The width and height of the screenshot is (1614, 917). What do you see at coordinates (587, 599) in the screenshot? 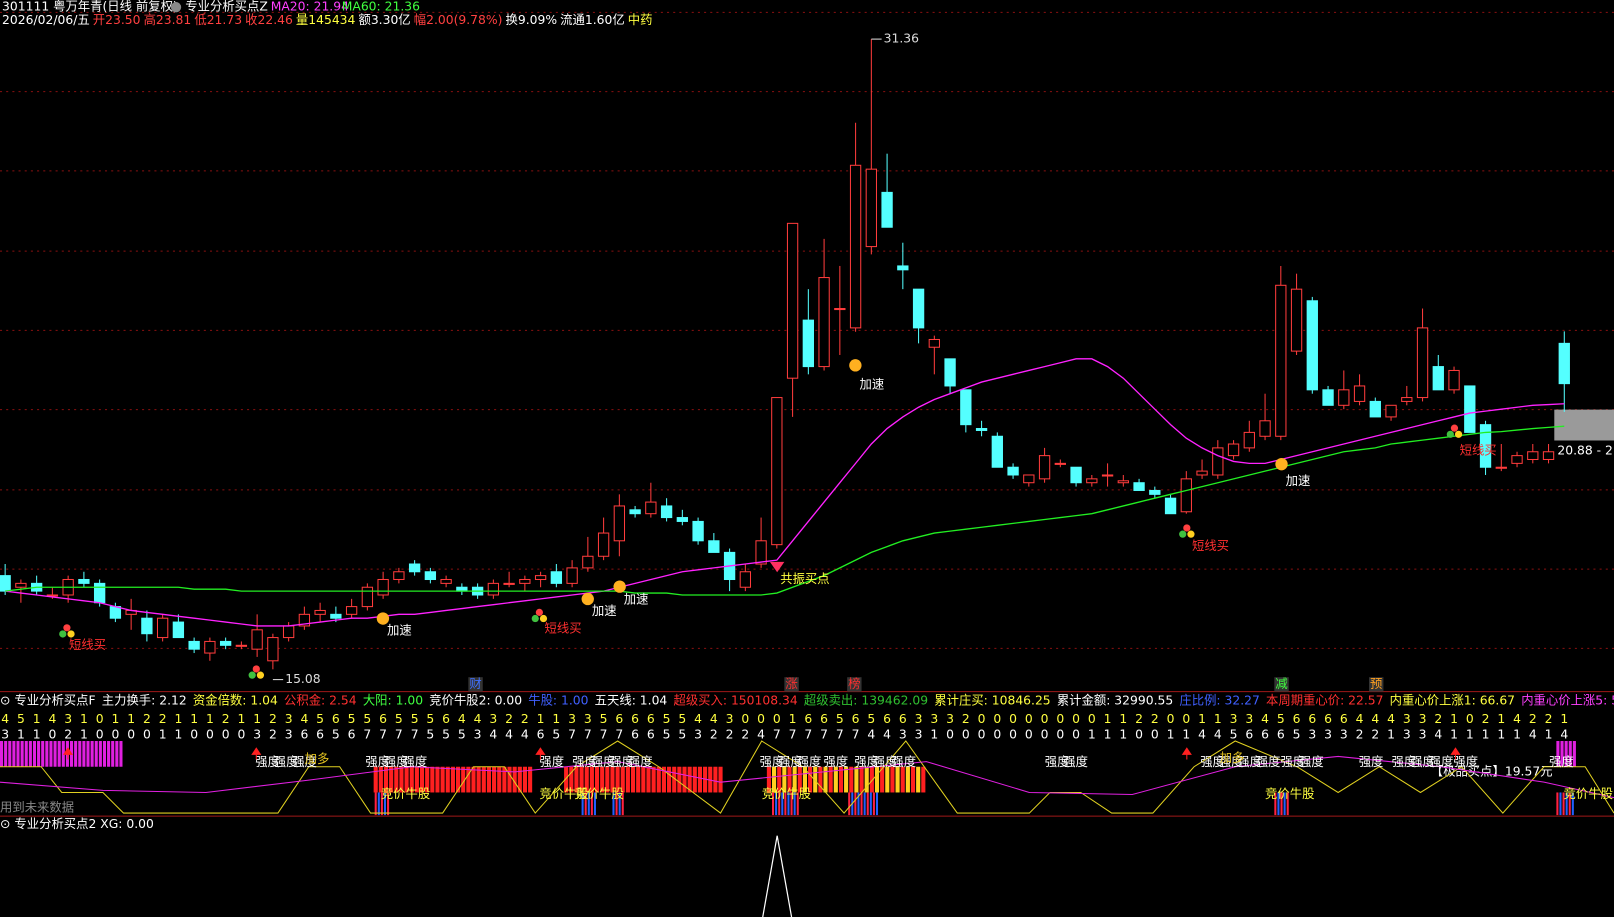
I see `accel-icon` at bounding box center [587, 599].